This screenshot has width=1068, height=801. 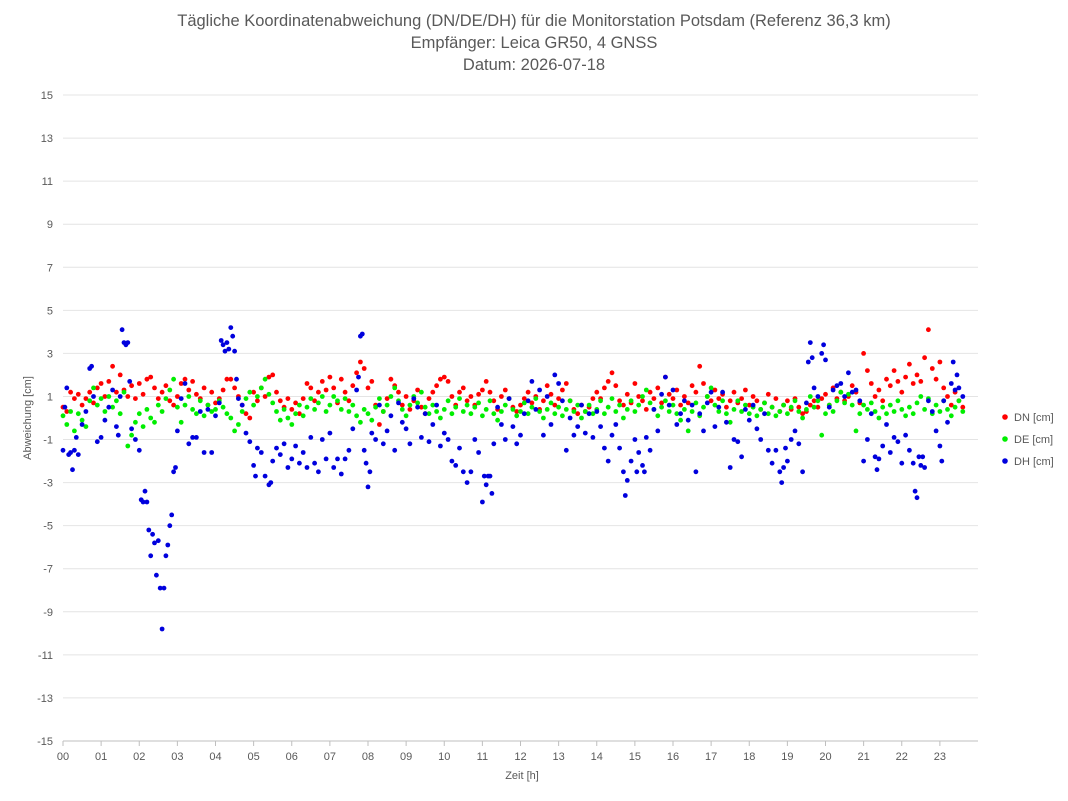 What do you see at coordinates (520, 757) in the screenshot?
I see `x-tick-label: 12` at bounding box center [520, 757].